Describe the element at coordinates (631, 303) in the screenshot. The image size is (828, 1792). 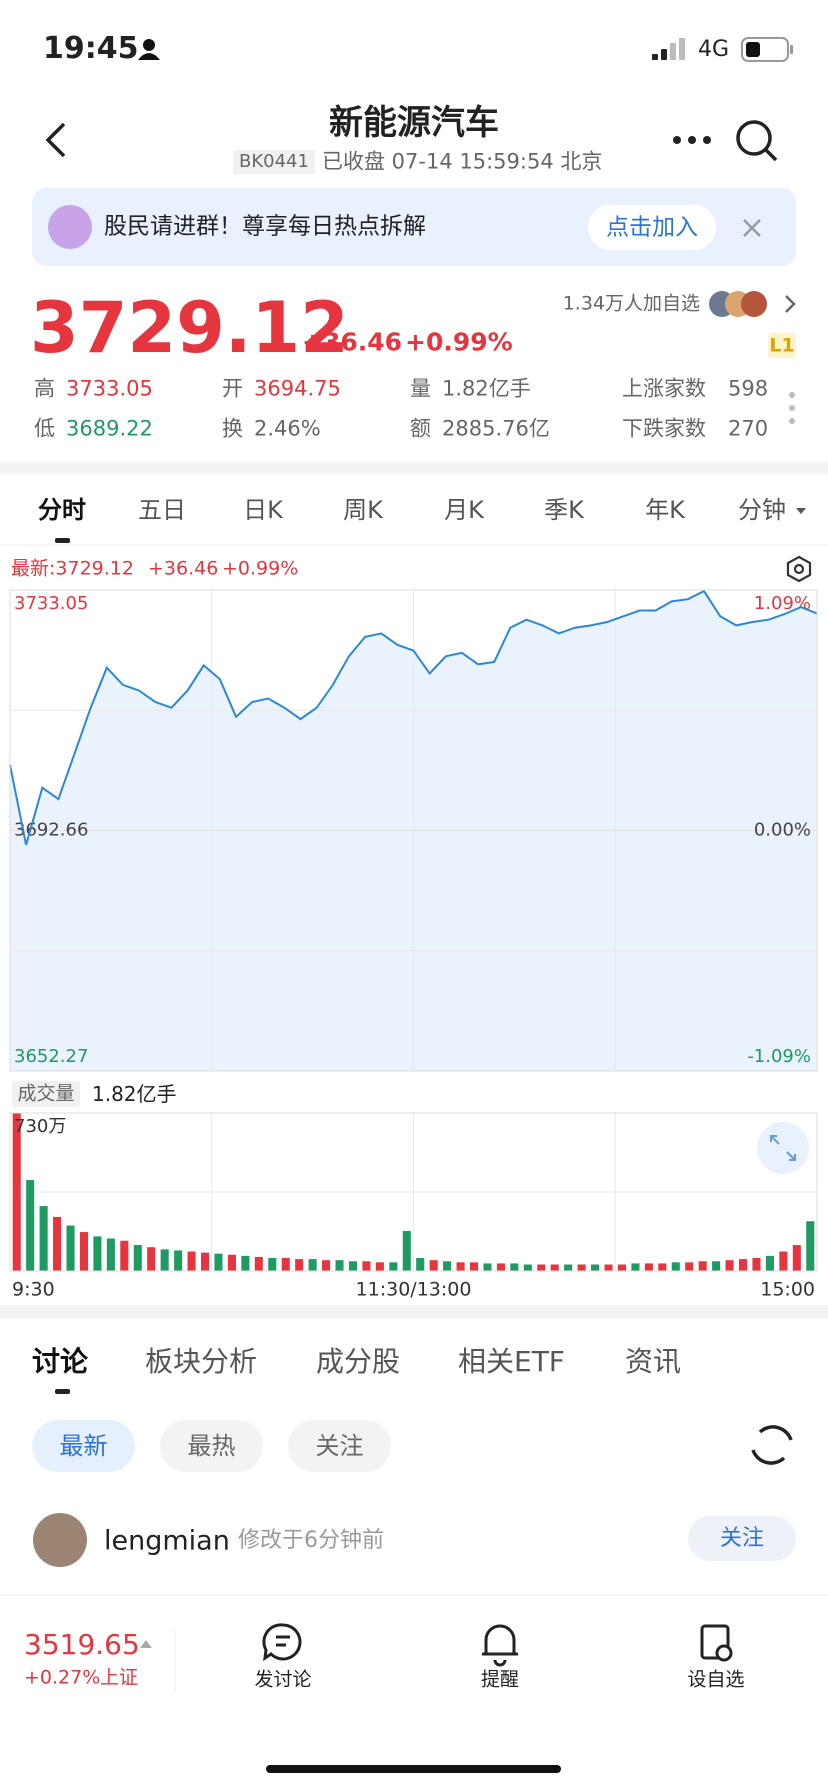
I see `watchers: 1.34万人加自选` at that location.